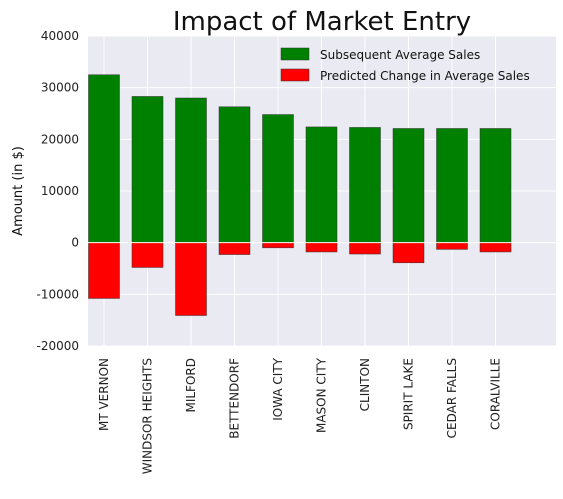 Image resolution: width=563 pixels, height=499 pixels. Describe the element at coordinates (57, 346) in the screenshot. I see `y-tick-label: -20000` at that location.